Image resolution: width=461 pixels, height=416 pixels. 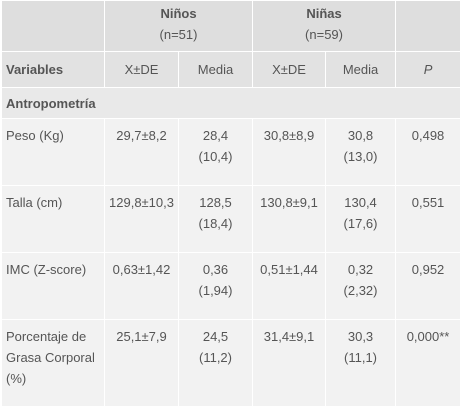 What do you see at coordinates (141, 219) in the screenshot?
I see `data-cell: 129,8±10,3` at bounding box center [141, 219].